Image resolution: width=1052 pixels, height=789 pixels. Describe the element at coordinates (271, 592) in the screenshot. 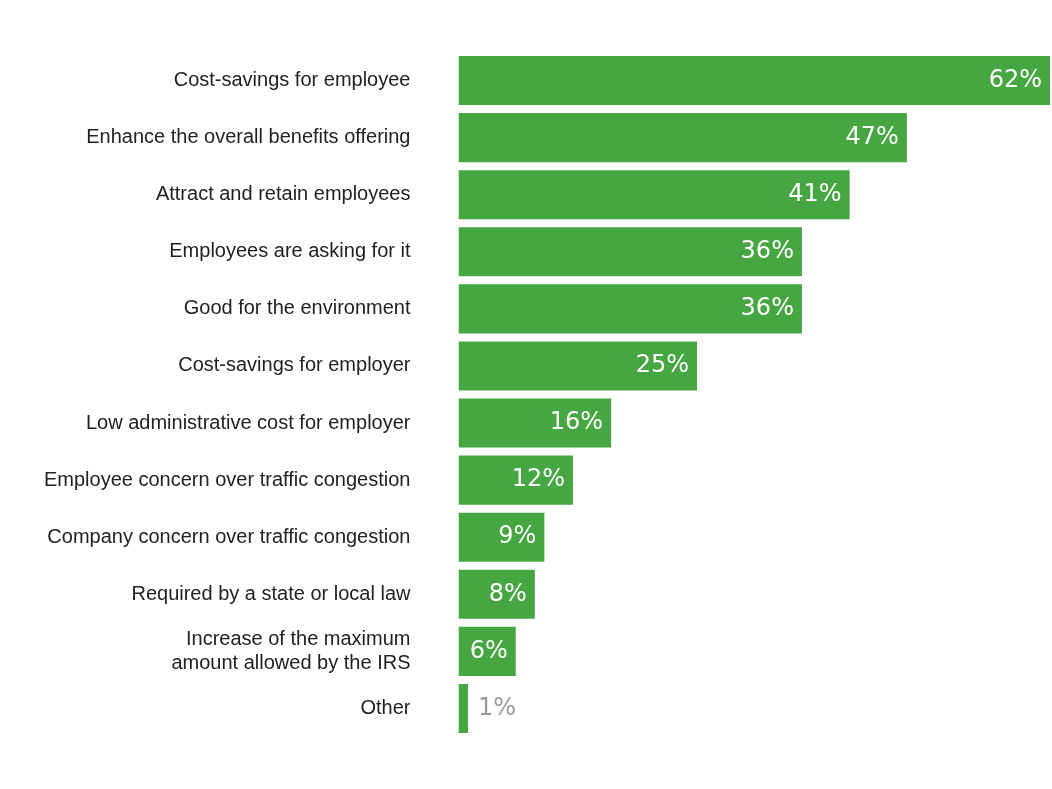

I see `y-tick-label: Required by a state or local law` at that location.